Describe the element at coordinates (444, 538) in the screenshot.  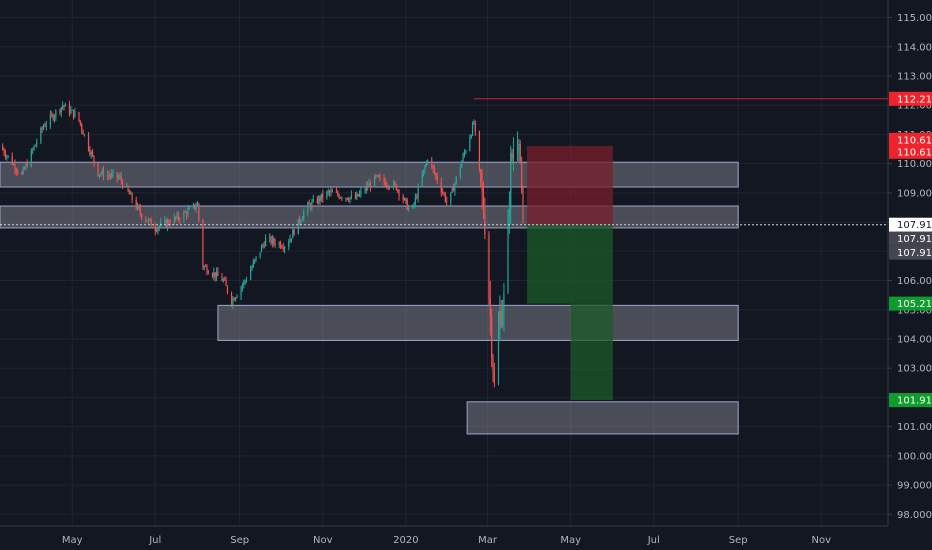
I see `time-axis-area` at that location.